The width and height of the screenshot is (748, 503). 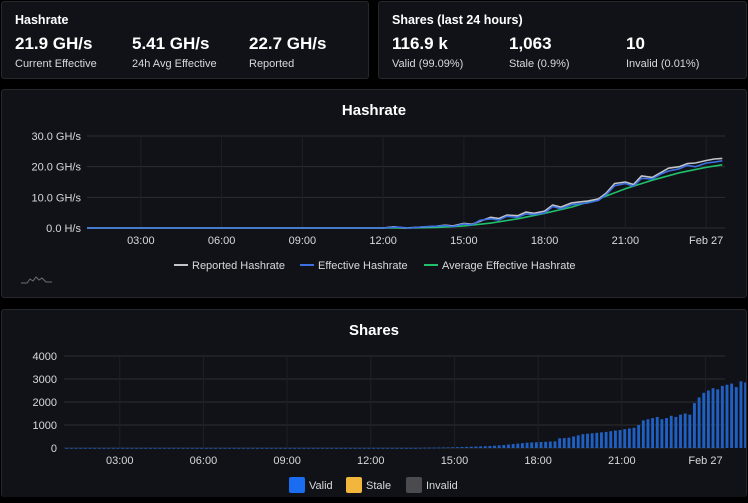 What do you see at coordinates (405, 196) in the screenshot?
I see `series-line-average` at bounding box center [405, 196].